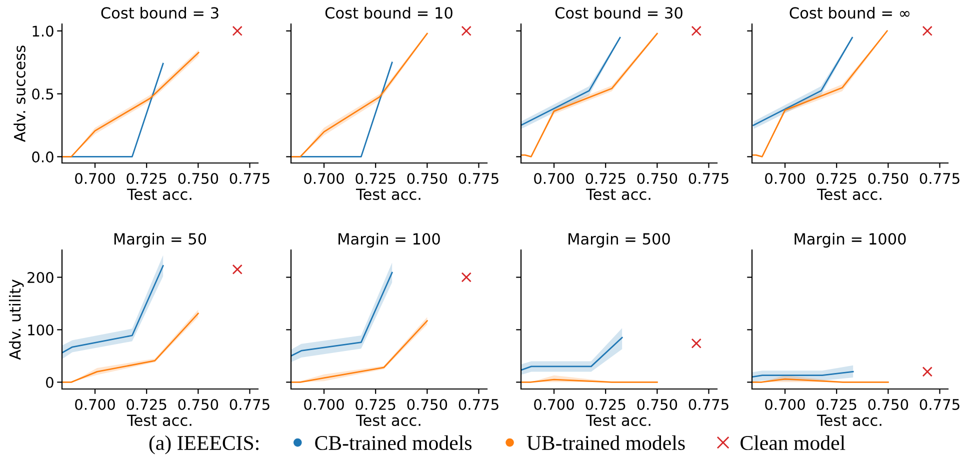 This screenshot has height=473, width=967. What do you see at coordinates (619, 240) in the screenshot?
I see `chart-title: Margin = 500` at bounding box center [619, 240].